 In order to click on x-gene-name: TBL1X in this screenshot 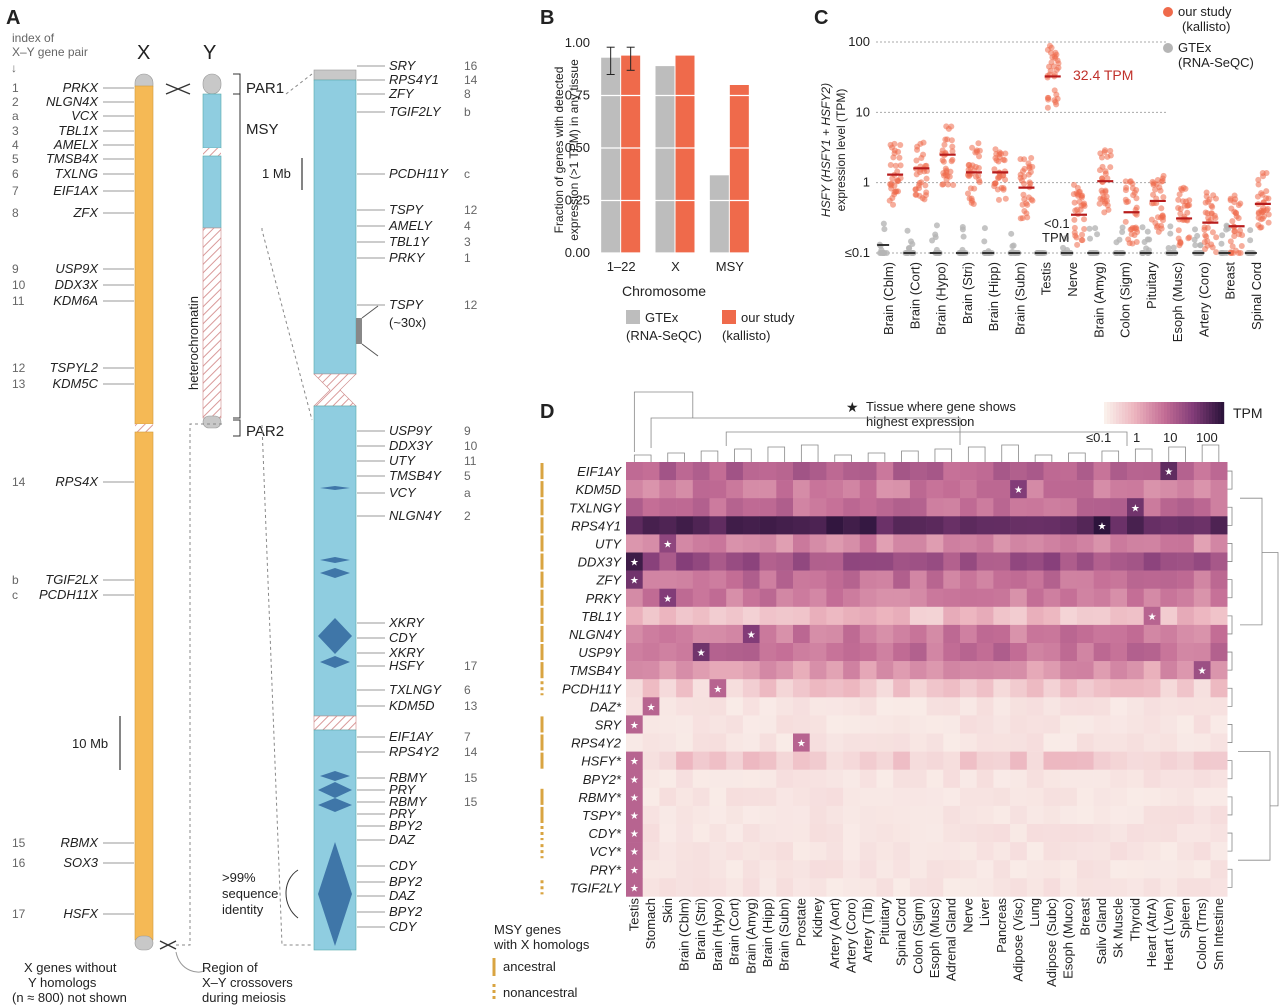, I will do `click(78, 130)`.